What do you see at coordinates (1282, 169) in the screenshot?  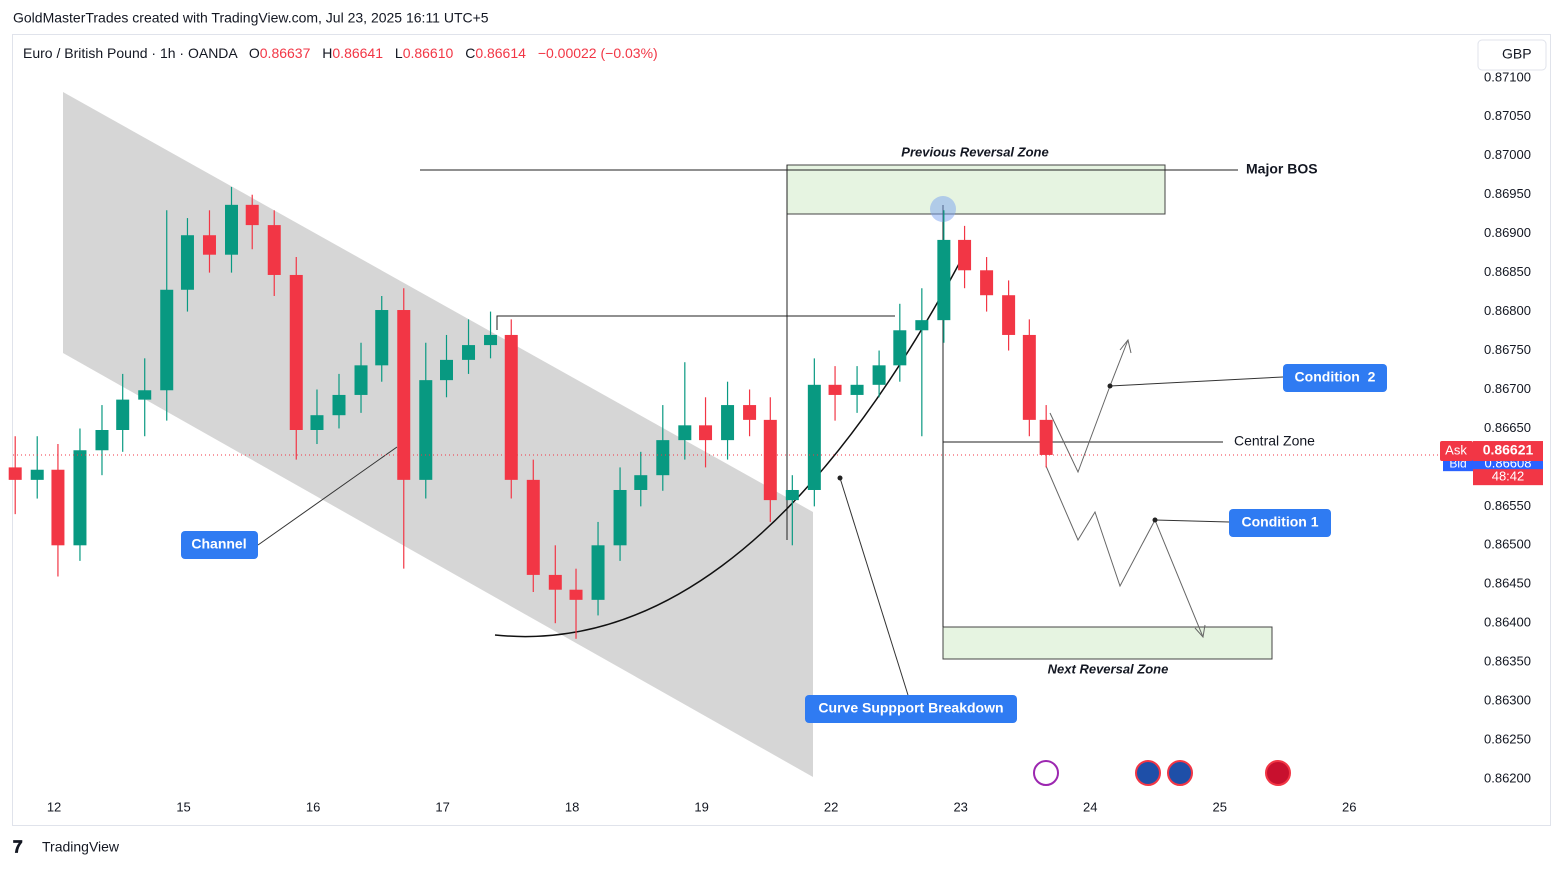 I see `bos-label: Major BOS` at bounding box center [1282, 169].